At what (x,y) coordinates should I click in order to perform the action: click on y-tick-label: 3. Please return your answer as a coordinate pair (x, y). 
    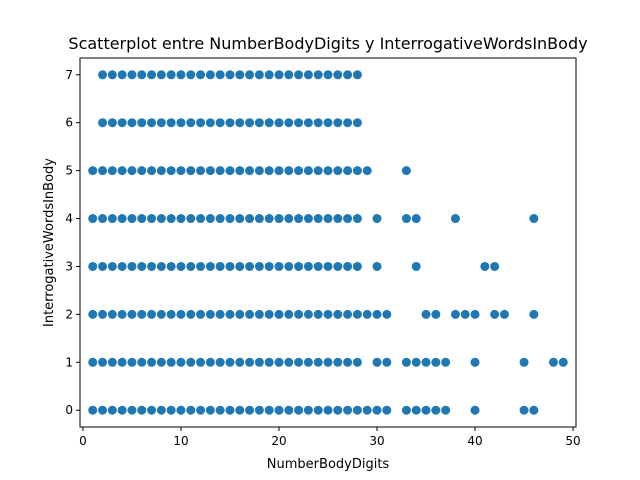
    Looking at the image, I should click on (69, 266).